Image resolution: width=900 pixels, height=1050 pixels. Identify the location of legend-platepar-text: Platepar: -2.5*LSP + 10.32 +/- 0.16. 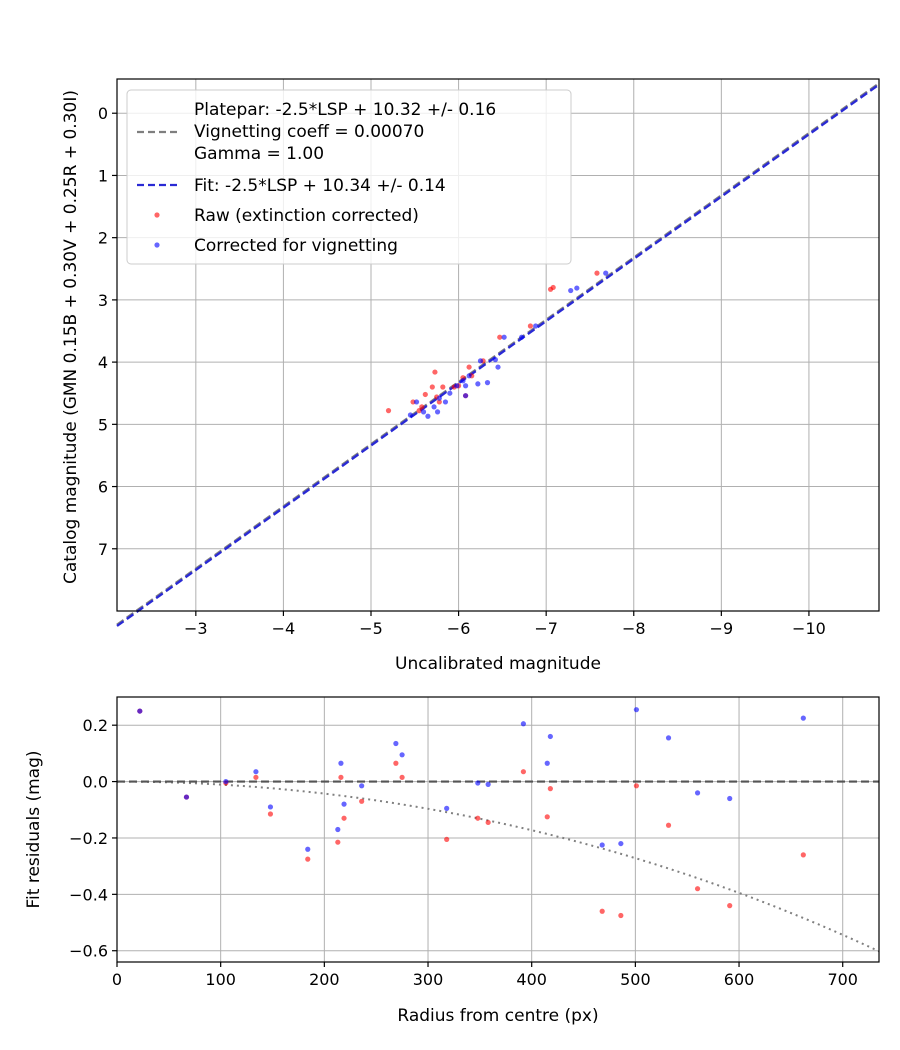
(345, 110).